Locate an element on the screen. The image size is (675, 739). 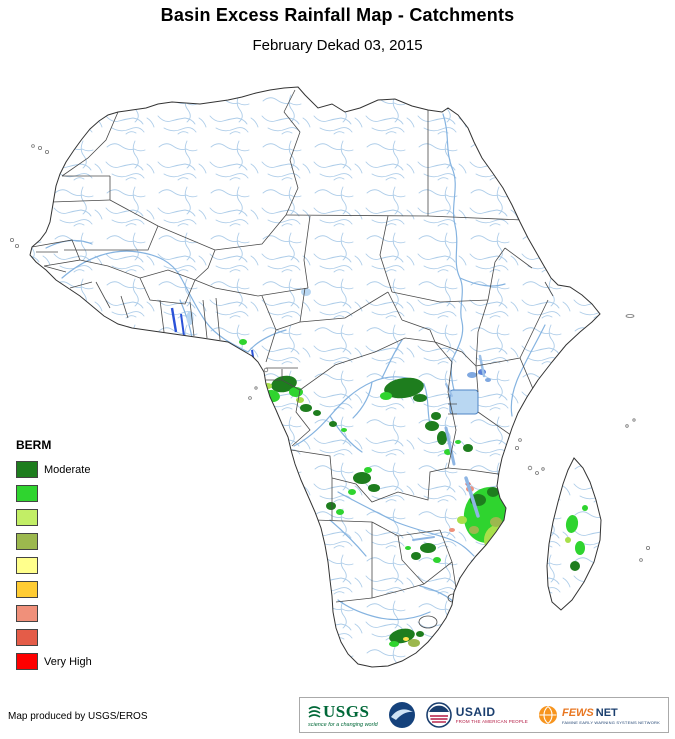
fews-wordmark: FEWS is located at coordinates (577, 712).